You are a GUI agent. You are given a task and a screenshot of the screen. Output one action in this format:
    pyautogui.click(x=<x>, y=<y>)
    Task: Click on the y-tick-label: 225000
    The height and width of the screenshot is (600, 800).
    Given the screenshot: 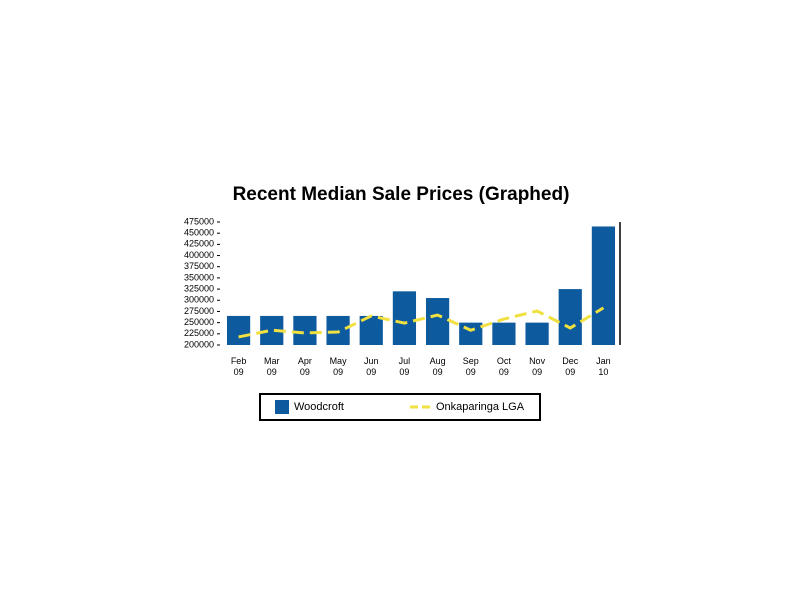 What is the action you would take?
    pyautogui.click(x=199, y=333)
    